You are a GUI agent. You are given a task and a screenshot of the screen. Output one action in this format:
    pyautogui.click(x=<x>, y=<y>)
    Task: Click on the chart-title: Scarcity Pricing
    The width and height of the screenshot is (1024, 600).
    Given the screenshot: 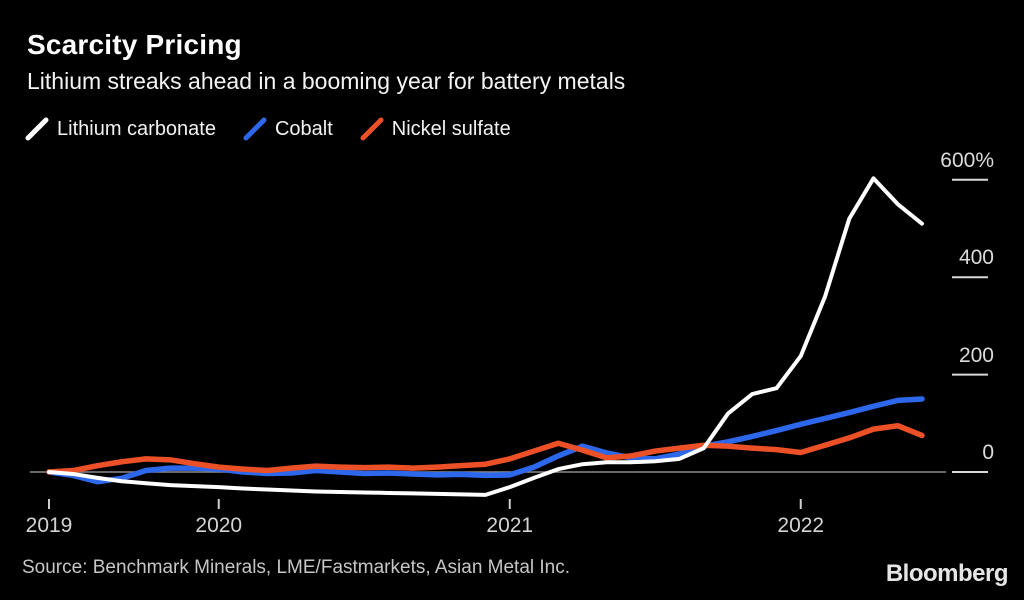 What is the action you would take?
    pyautogui.click(x=134, y=44)
    